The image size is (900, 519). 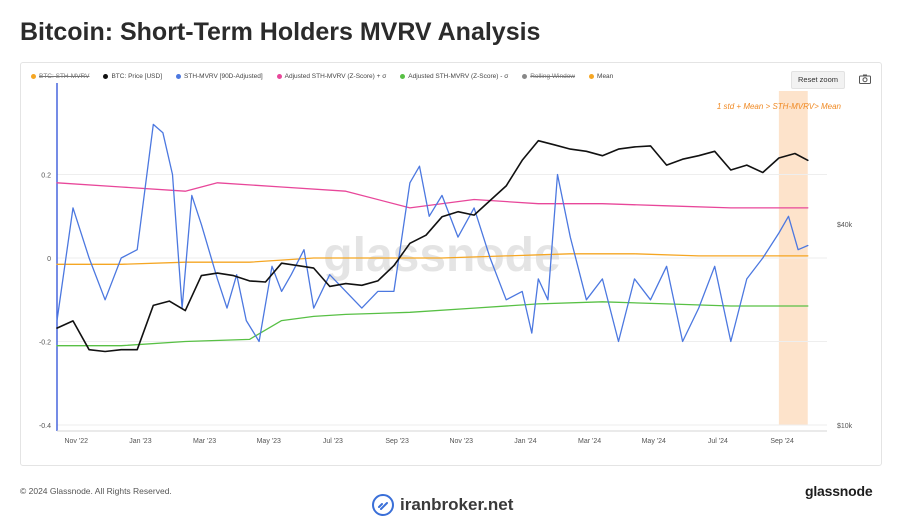 I want to click on y-tick-label: -0.4, so click(x=45, y=426).